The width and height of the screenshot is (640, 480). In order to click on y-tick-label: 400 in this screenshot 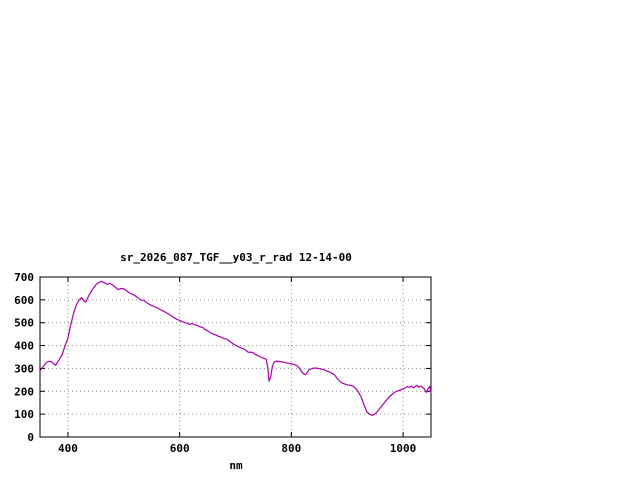, I will do `click(24, 346)`.